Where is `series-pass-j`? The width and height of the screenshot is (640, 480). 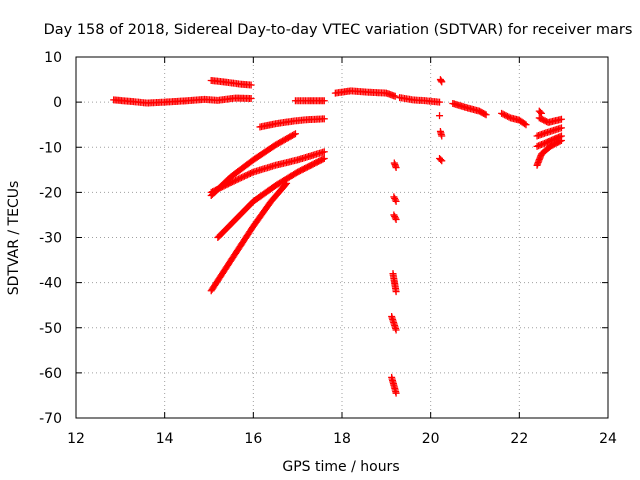 series-pass-j is located at coordinates (253, 165).